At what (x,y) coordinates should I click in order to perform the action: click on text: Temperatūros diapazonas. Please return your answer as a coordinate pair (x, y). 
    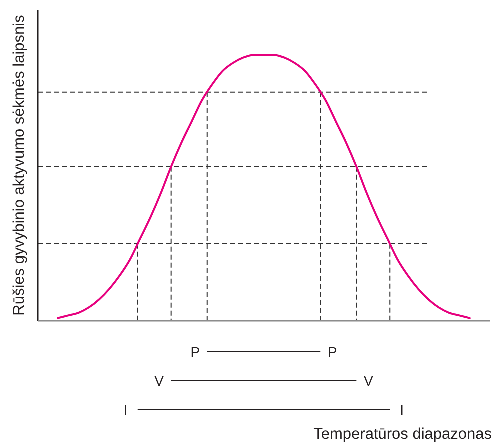
    Looking at the image, I should click on (403, 434).